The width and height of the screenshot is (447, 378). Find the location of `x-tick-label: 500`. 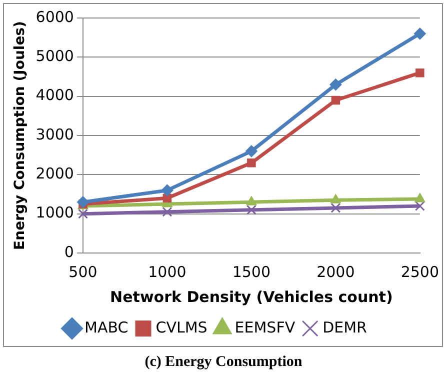

x-tick-label: 500 is located at coordinates (83, 271).